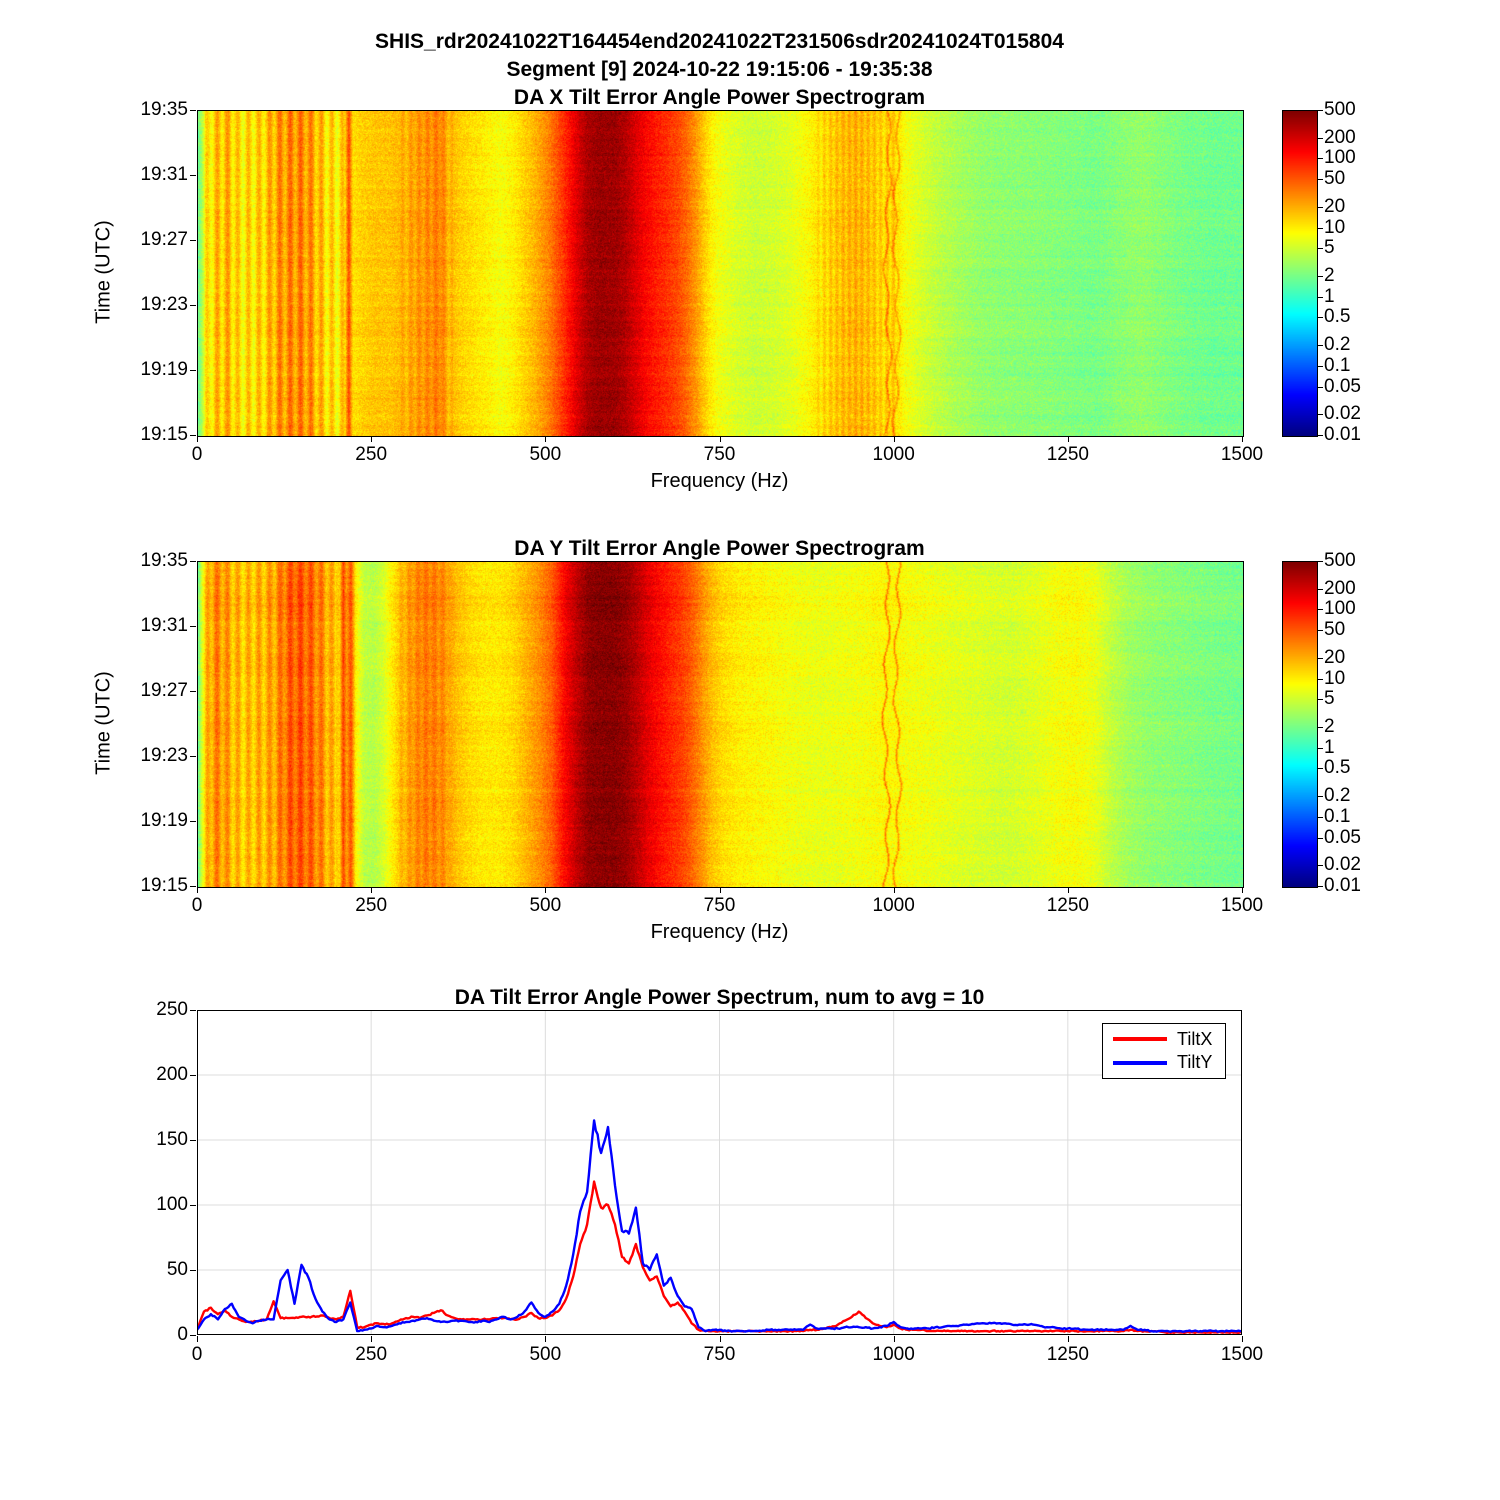  Describe the element at coordinates (1340, 137) in the screenshot. I see `colorbar-tick-label: 200` at that location.